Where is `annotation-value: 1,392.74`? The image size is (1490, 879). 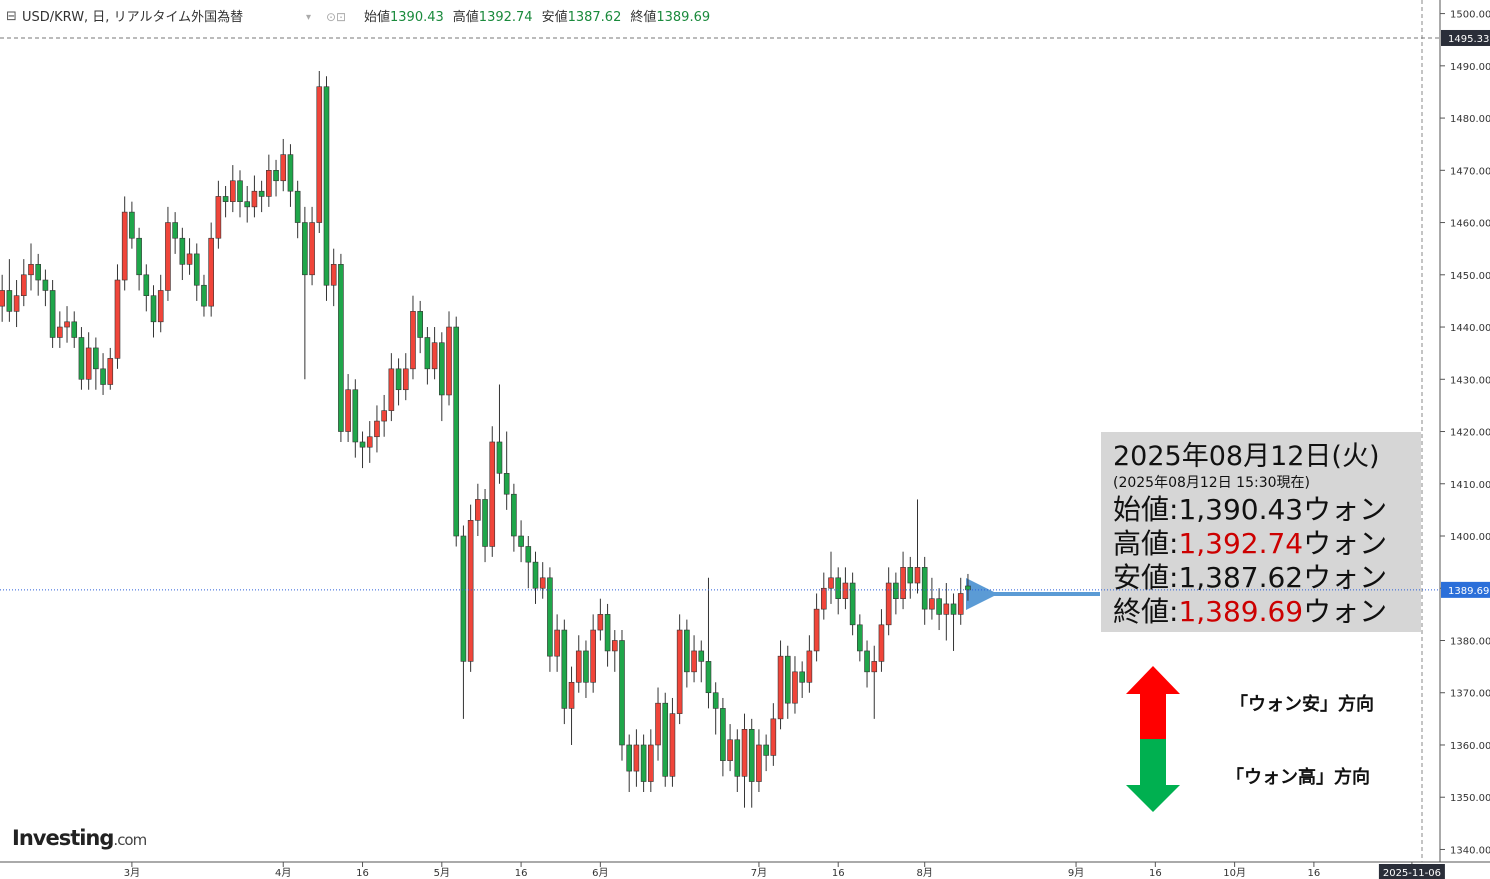 annotation-value: 1,392.74 is located at coordinates (1240, 543).